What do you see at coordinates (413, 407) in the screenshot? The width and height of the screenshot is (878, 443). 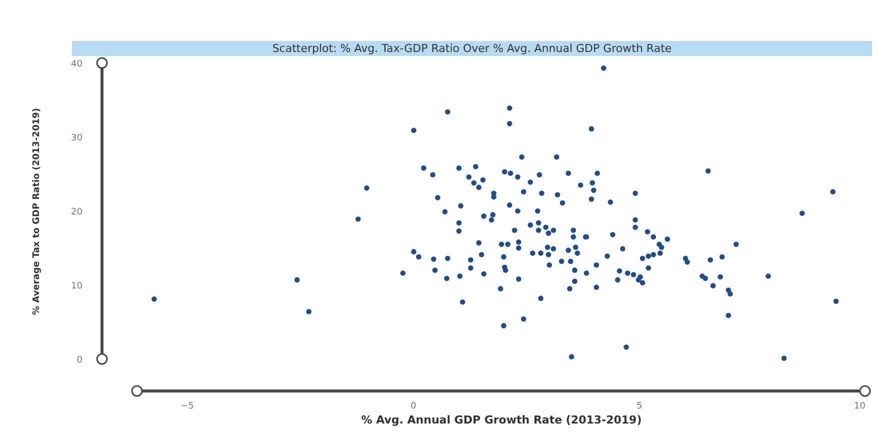 I see `x-tick-label: 0` at bounding box center [413, 407].